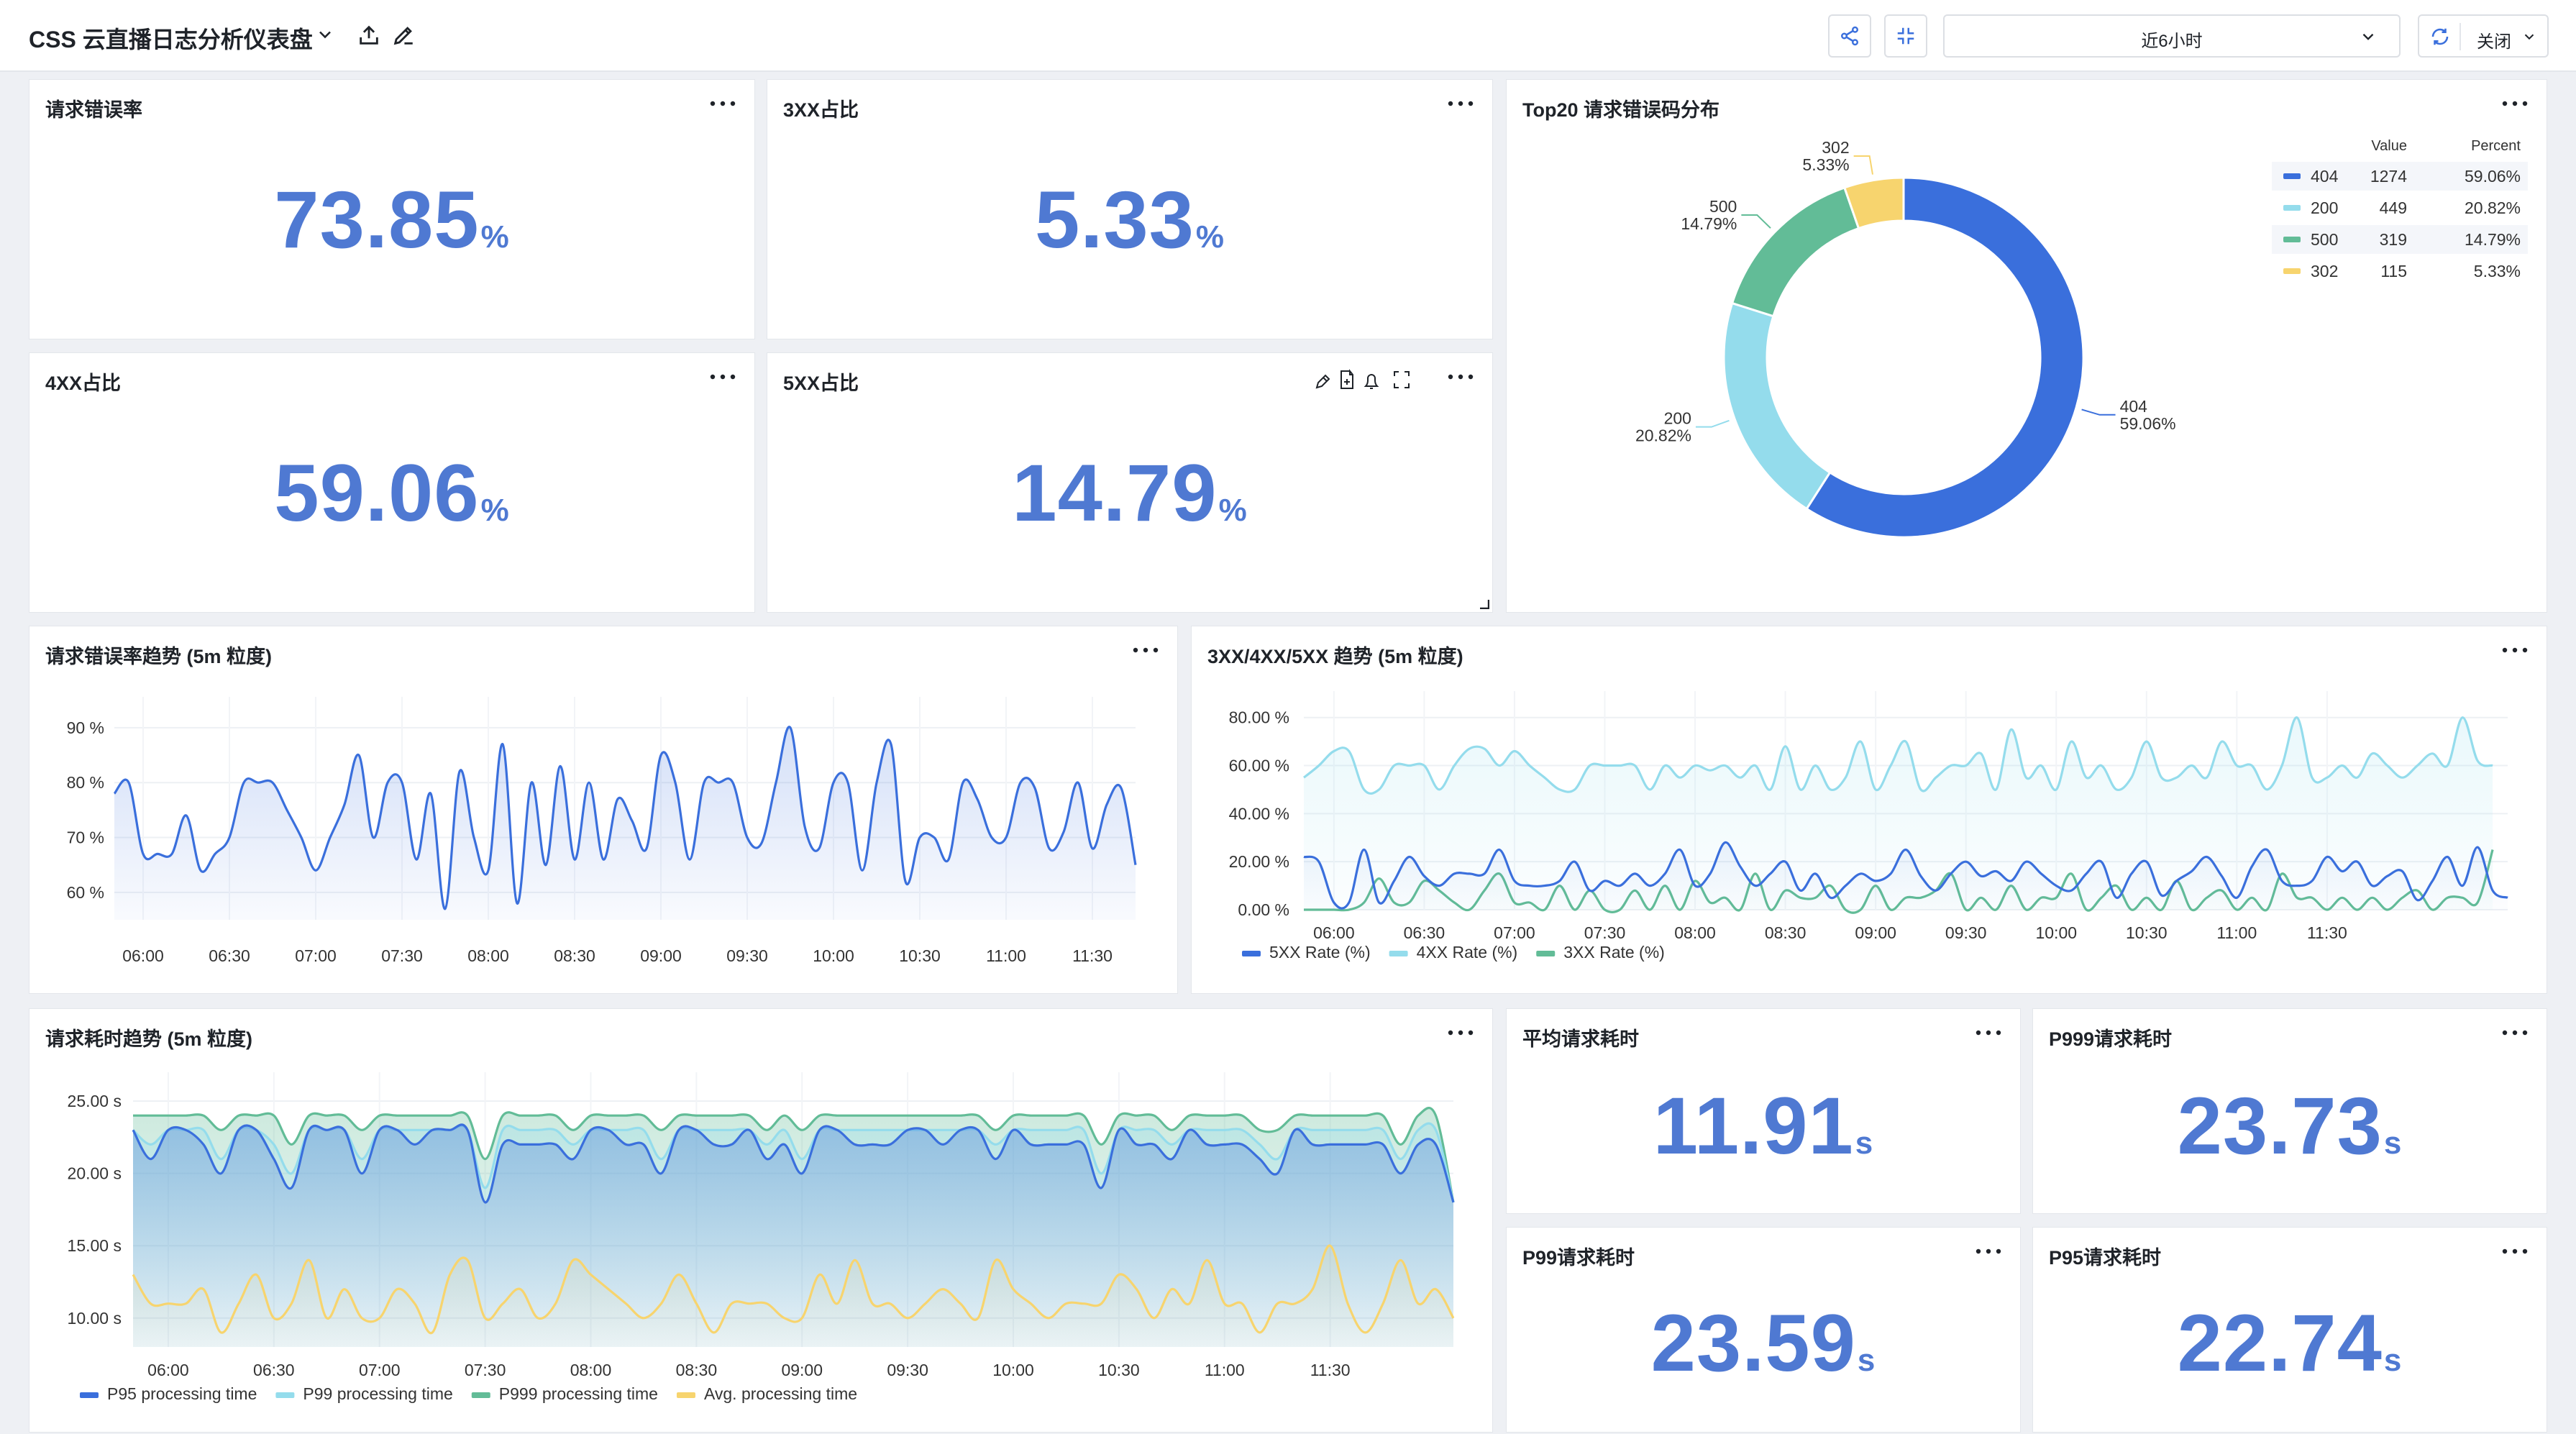  I want to click on y-tick-label: 70 %, so click(85, 837).